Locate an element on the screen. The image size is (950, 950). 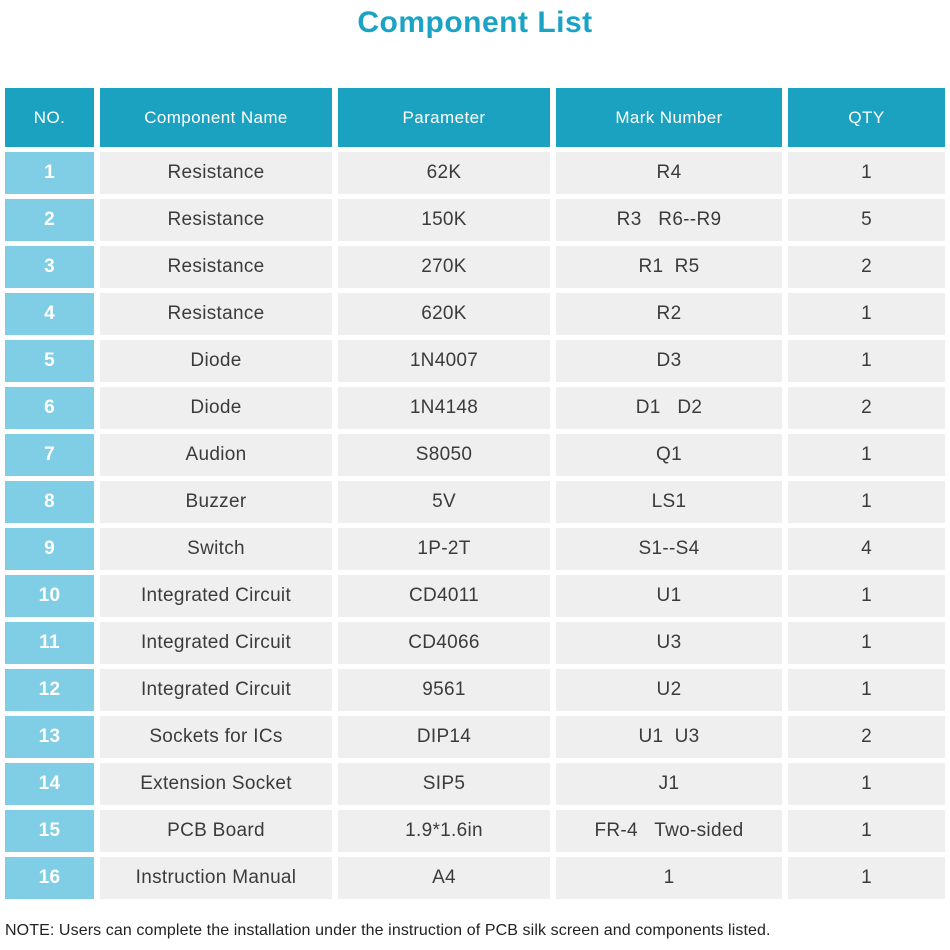
cell-mark-number: D1 D2 is located at coordinates (669, 408).